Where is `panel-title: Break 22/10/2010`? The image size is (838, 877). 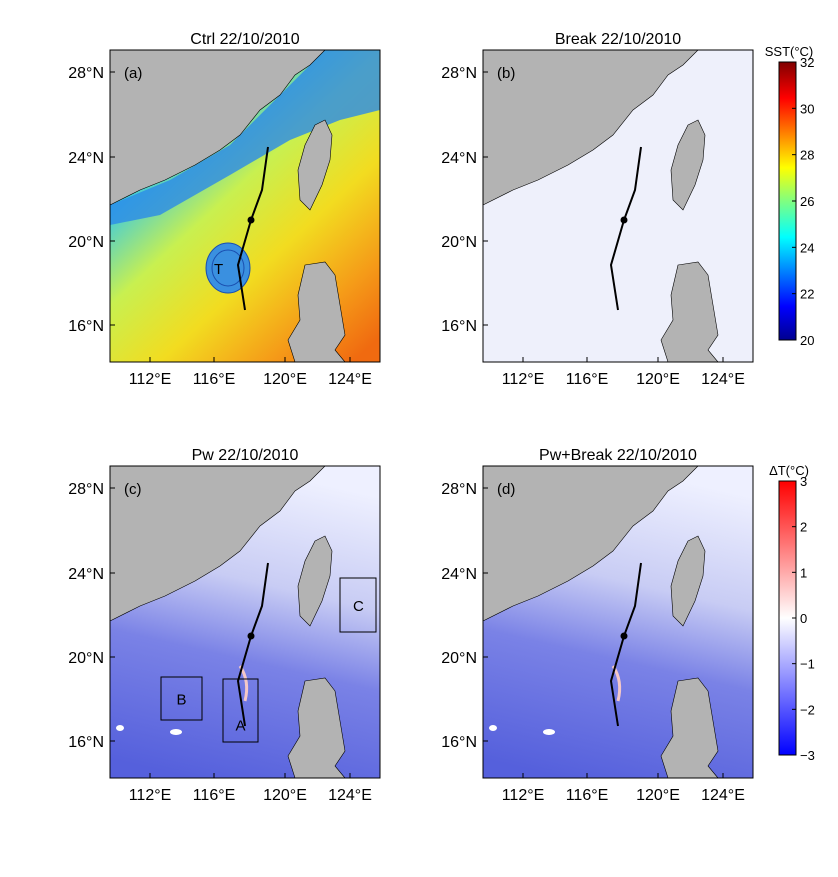
panel-title: Break 22/10/2010 is located at coordinates (618, 39).